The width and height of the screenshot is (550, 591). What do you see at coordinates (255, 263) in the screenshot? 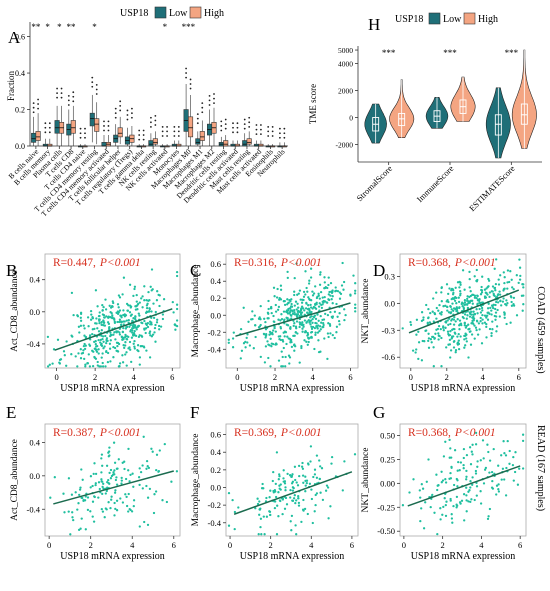
I see `scatter-r-value: R=0.316,` at bounding box center [255, 263].